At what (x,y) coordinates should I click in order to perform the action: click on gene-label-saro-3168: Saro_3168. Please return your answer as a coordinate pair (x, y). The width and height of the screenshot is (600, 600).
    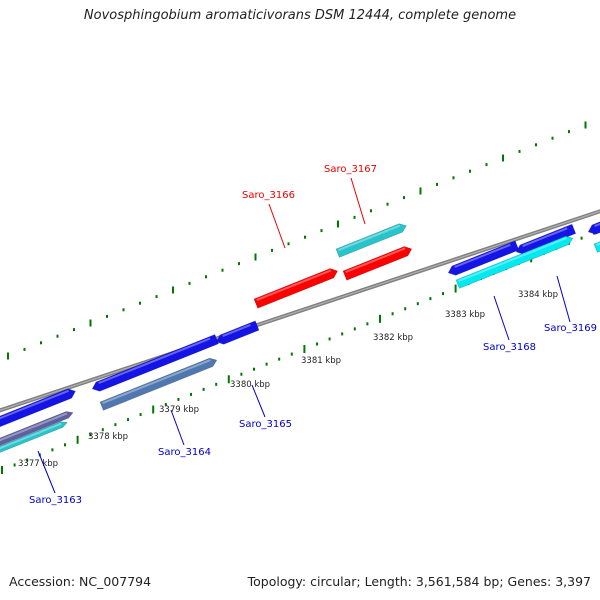
    Looking at the image, I should click on (509, 347).